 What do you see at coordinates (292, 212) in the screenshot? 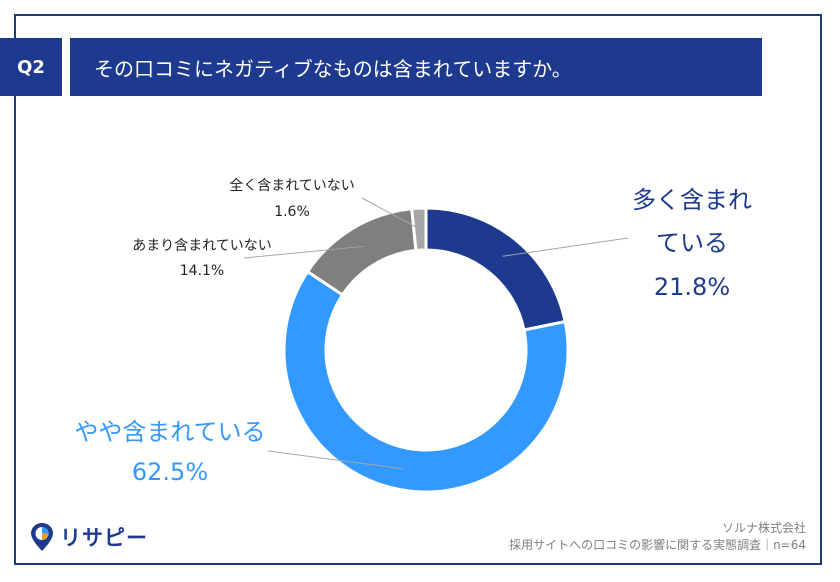
I see `label-value-3: 1.6%` at bounding box center [292, 212].